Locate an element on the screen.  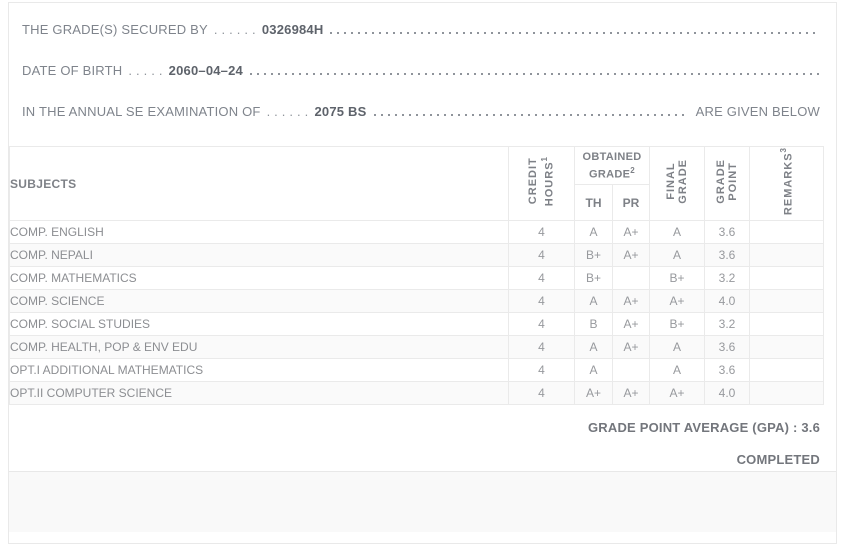
credit-hours-header: CREDIT HOURS1 is located at coordinates (541, 183).